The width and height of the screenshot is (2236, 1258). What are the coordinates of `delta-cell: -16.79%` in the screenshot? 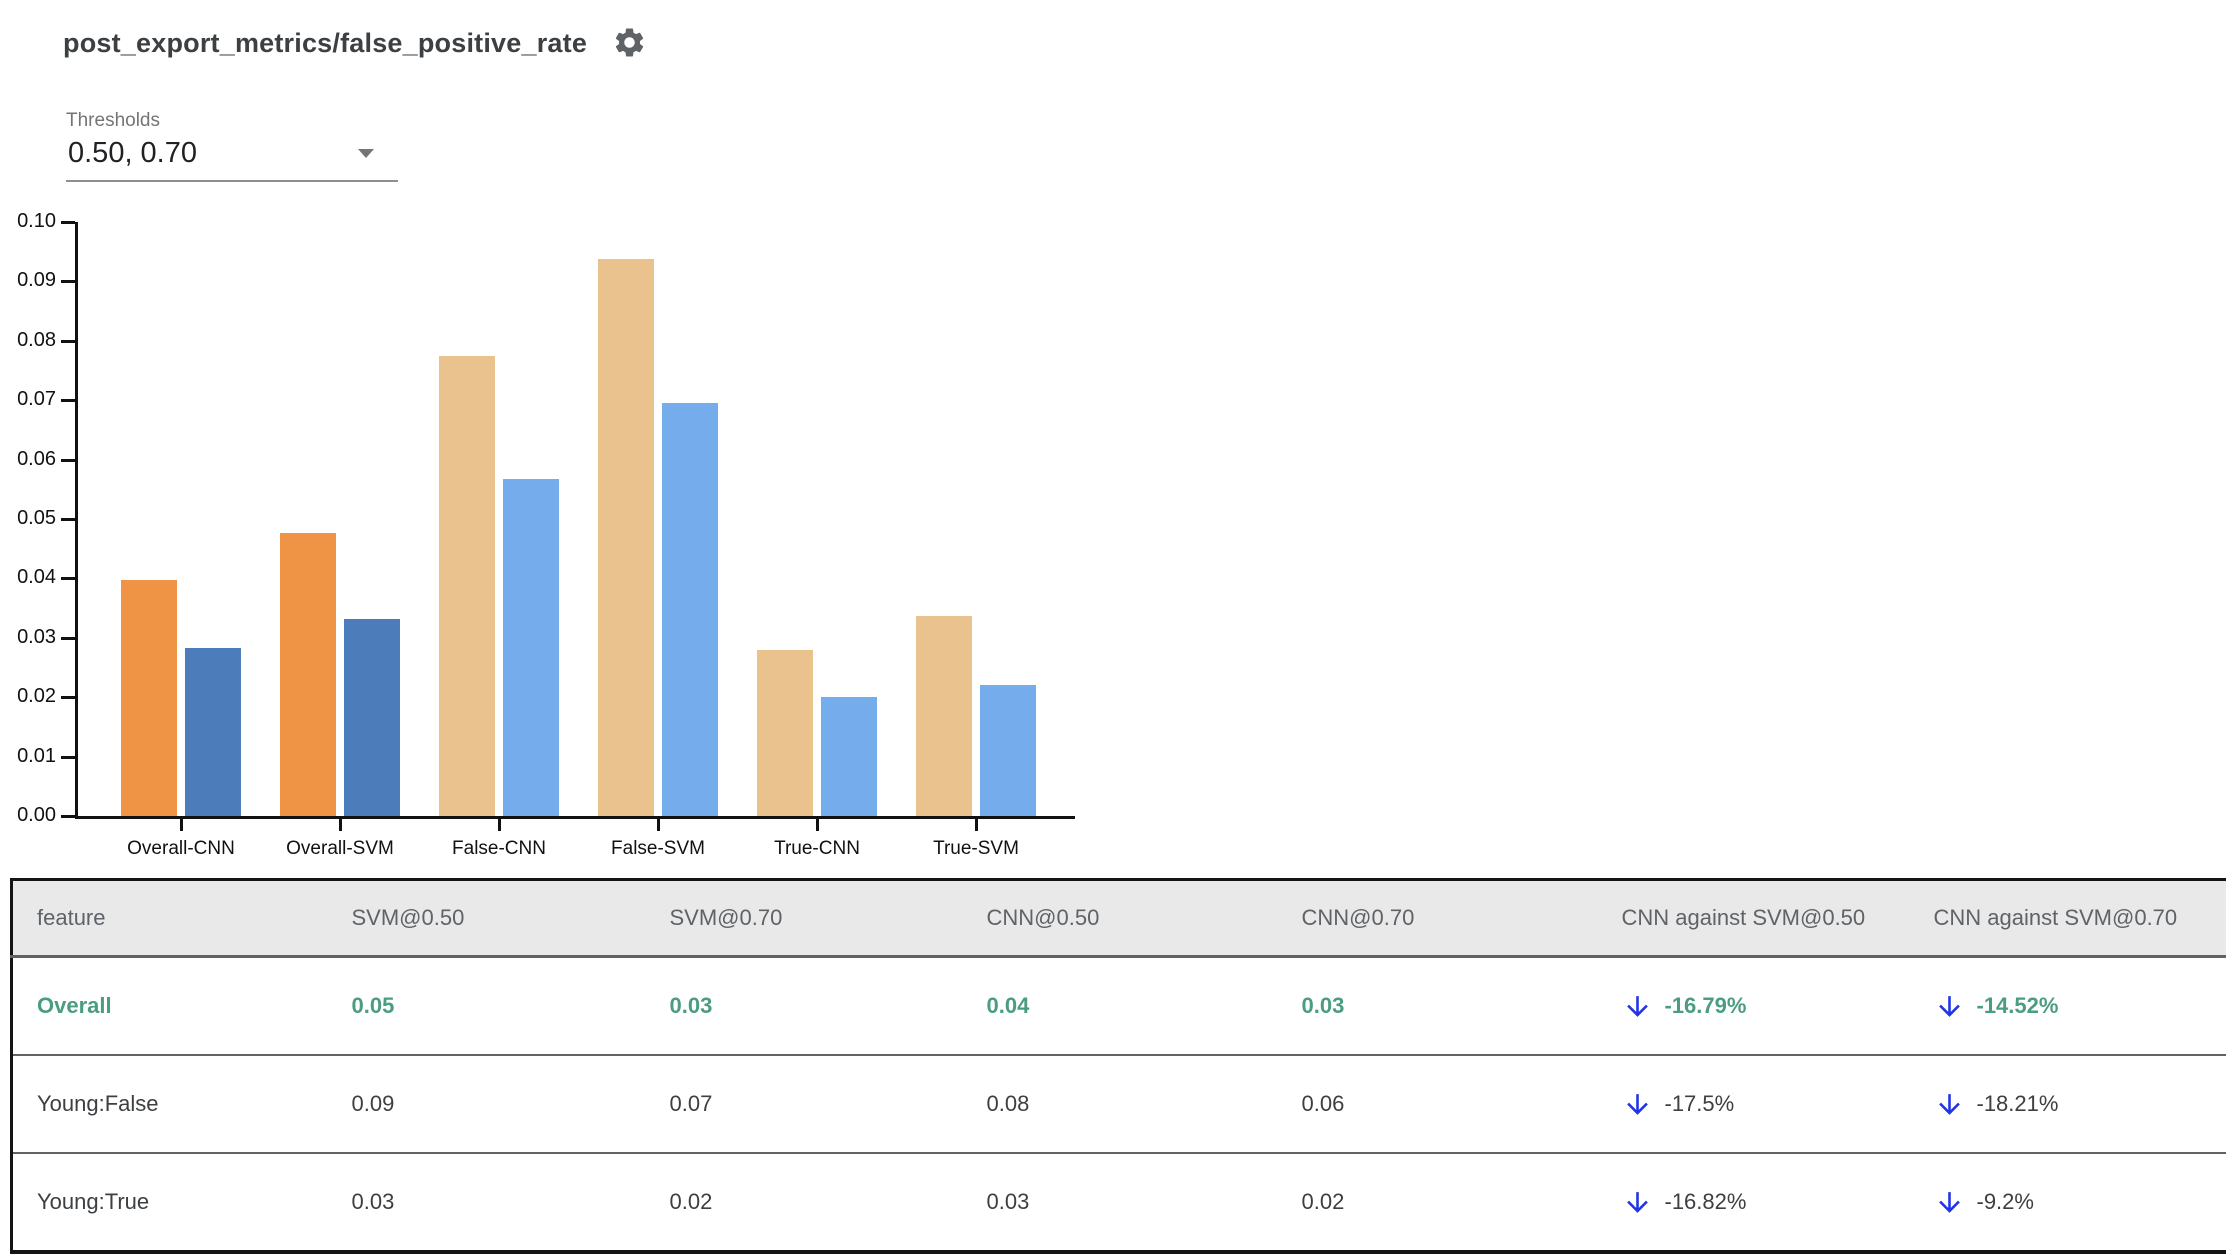 It's located at (1754, 1006).